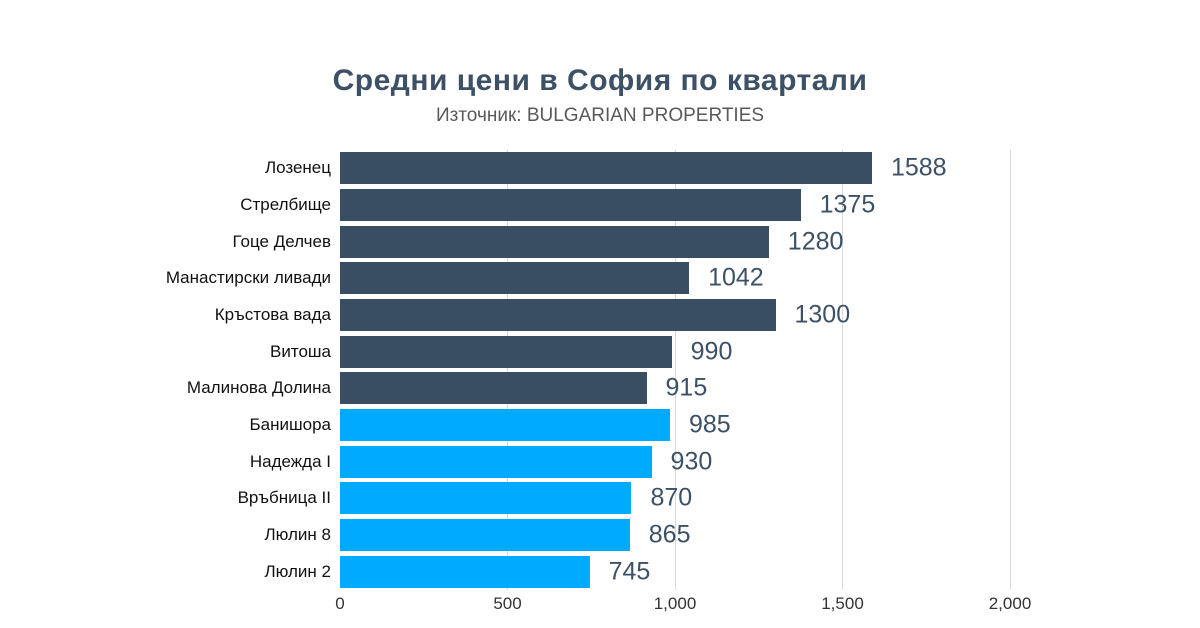 The image size is (1200, 628). Describe the element at coordinates (600, 115) in the screenshot. I see `chart-subtitle: Източник: BULGARIAN PROPERTIES` at that location.